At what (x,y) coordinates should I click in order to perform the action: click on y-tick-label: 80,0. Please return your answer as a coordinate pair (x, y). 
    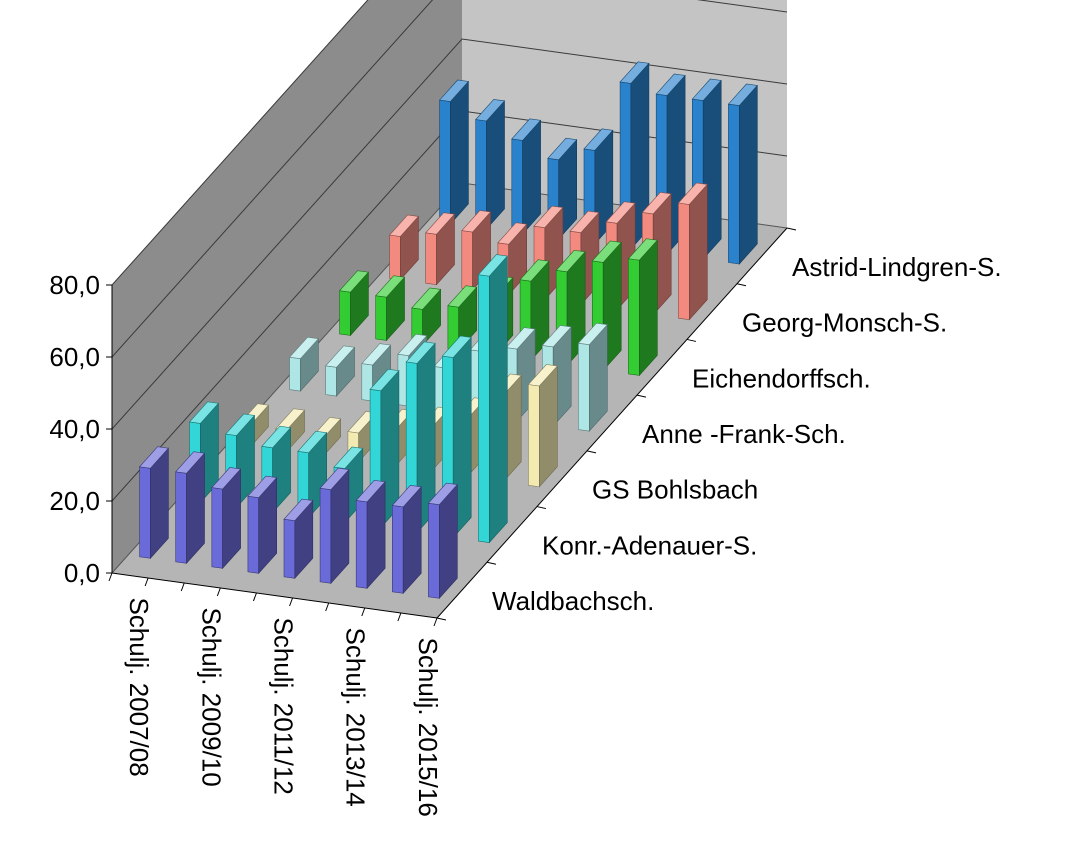
    Looking at the image, I should click on (74, 285).